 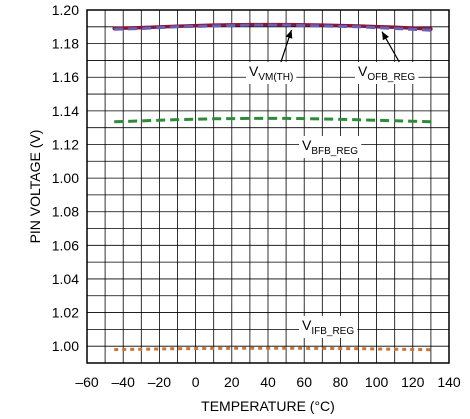 I want to click on annotation-label: VBFB_REG, so click(x=330, y=147).